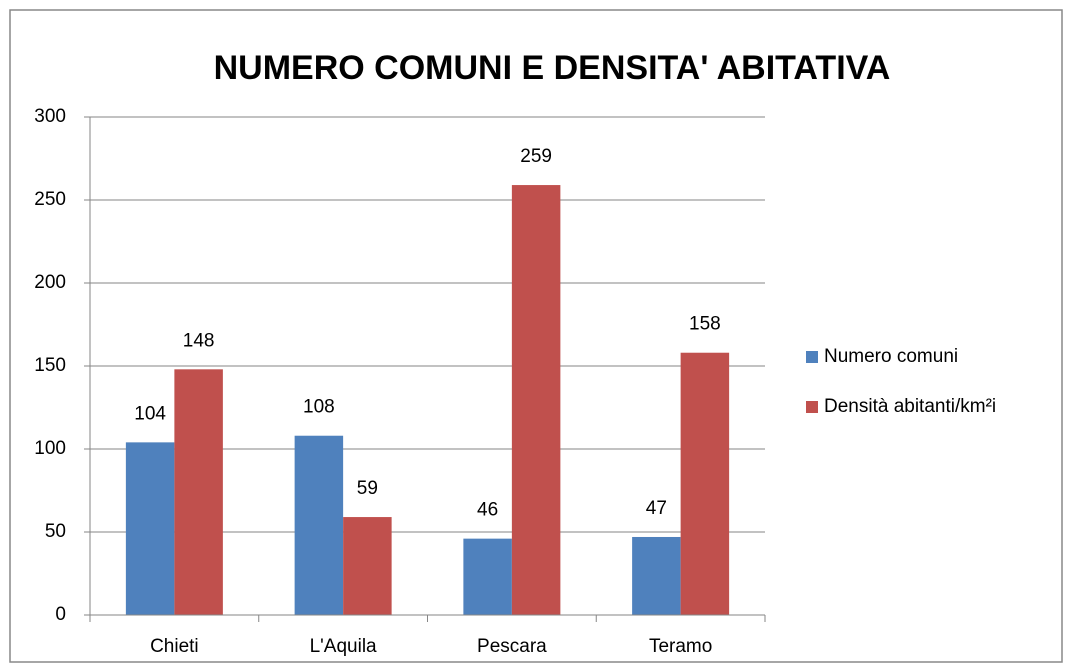 Image resolution: width=1072 pixels, height=672 pixels. Describe the element at coordinates (536, 156) in the screenshot. I see `data-label: 259` at that location.